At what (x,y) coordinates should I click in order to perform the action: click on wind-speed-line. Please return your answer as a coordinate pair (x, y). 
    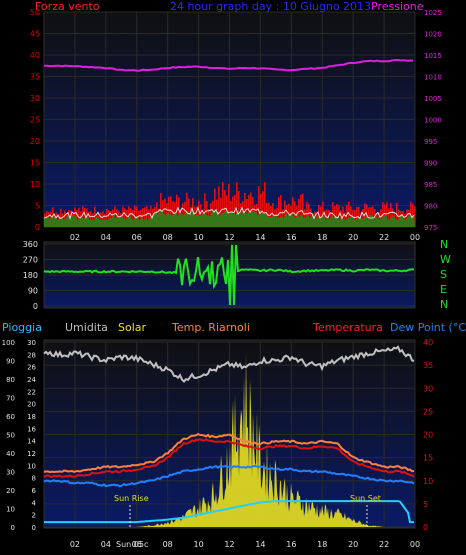
    Looking at the image, I should click on (229, 213).